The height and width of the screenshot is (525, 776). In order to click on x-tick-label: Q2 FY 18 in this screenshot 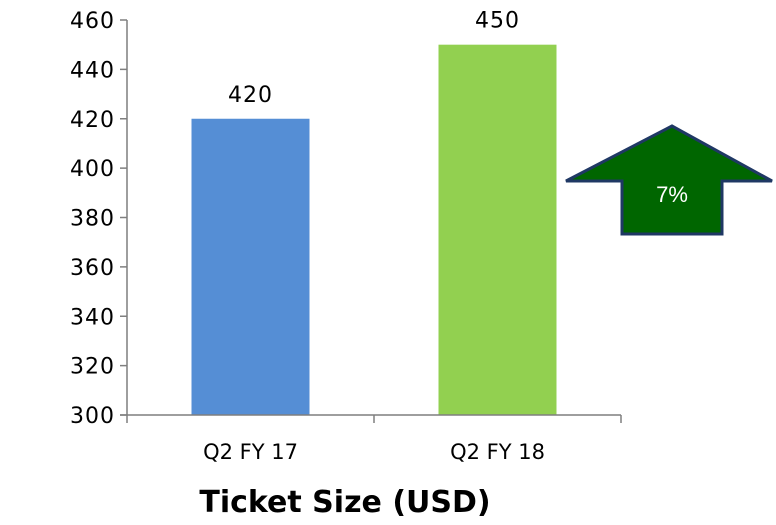, I will do `click(497, 452)`.